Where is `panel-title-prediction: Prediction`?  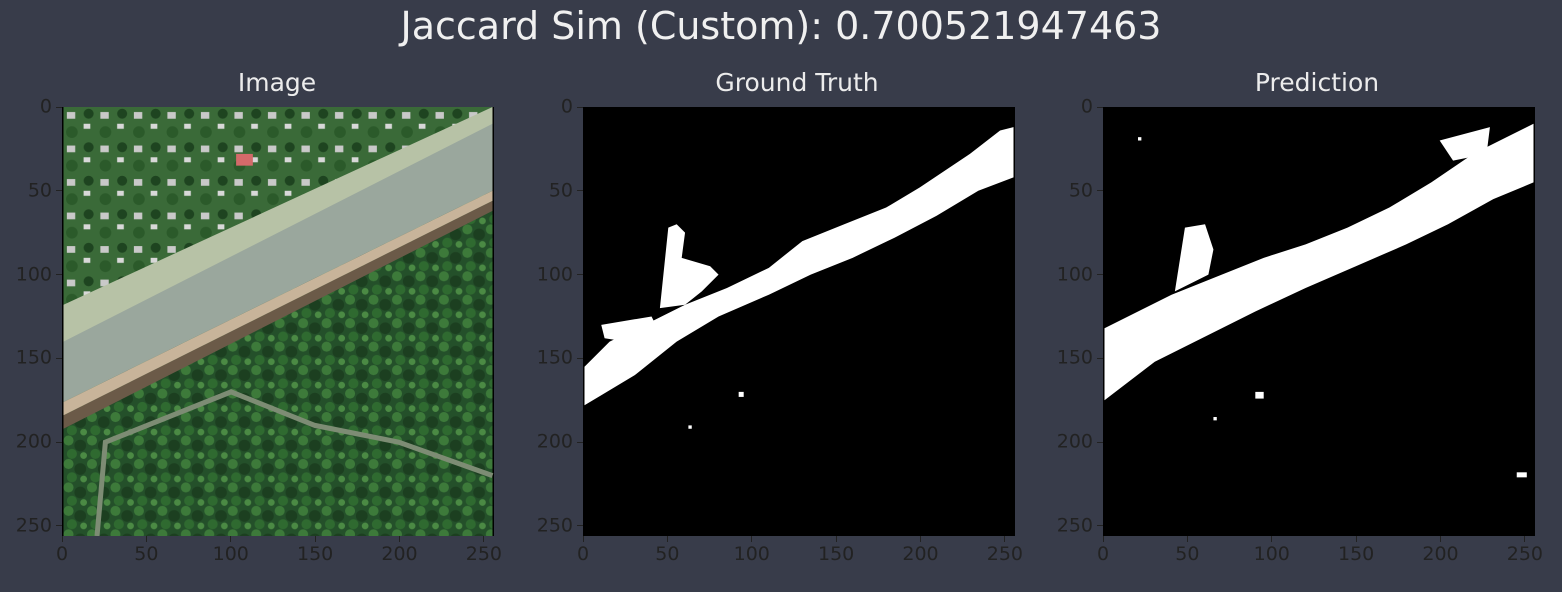 panel-title-prediction: Prediction is located at coordinates (1317, 82).